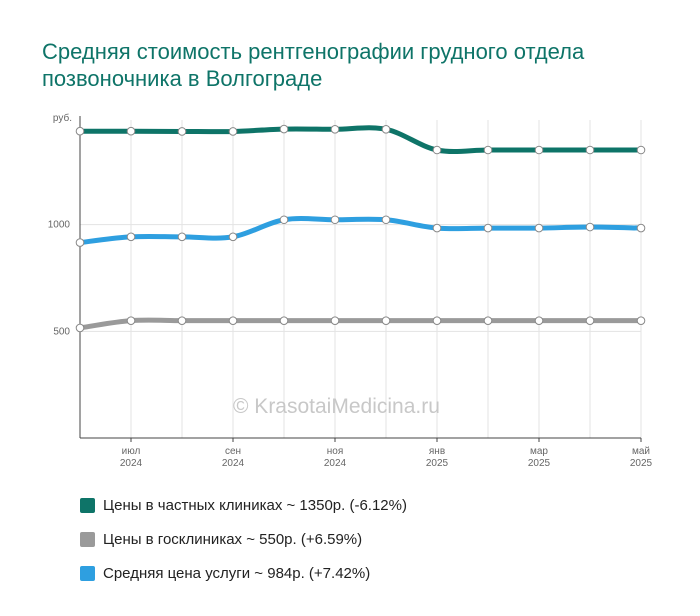  I want to click on legend-swatch-average, so click(87, 573).